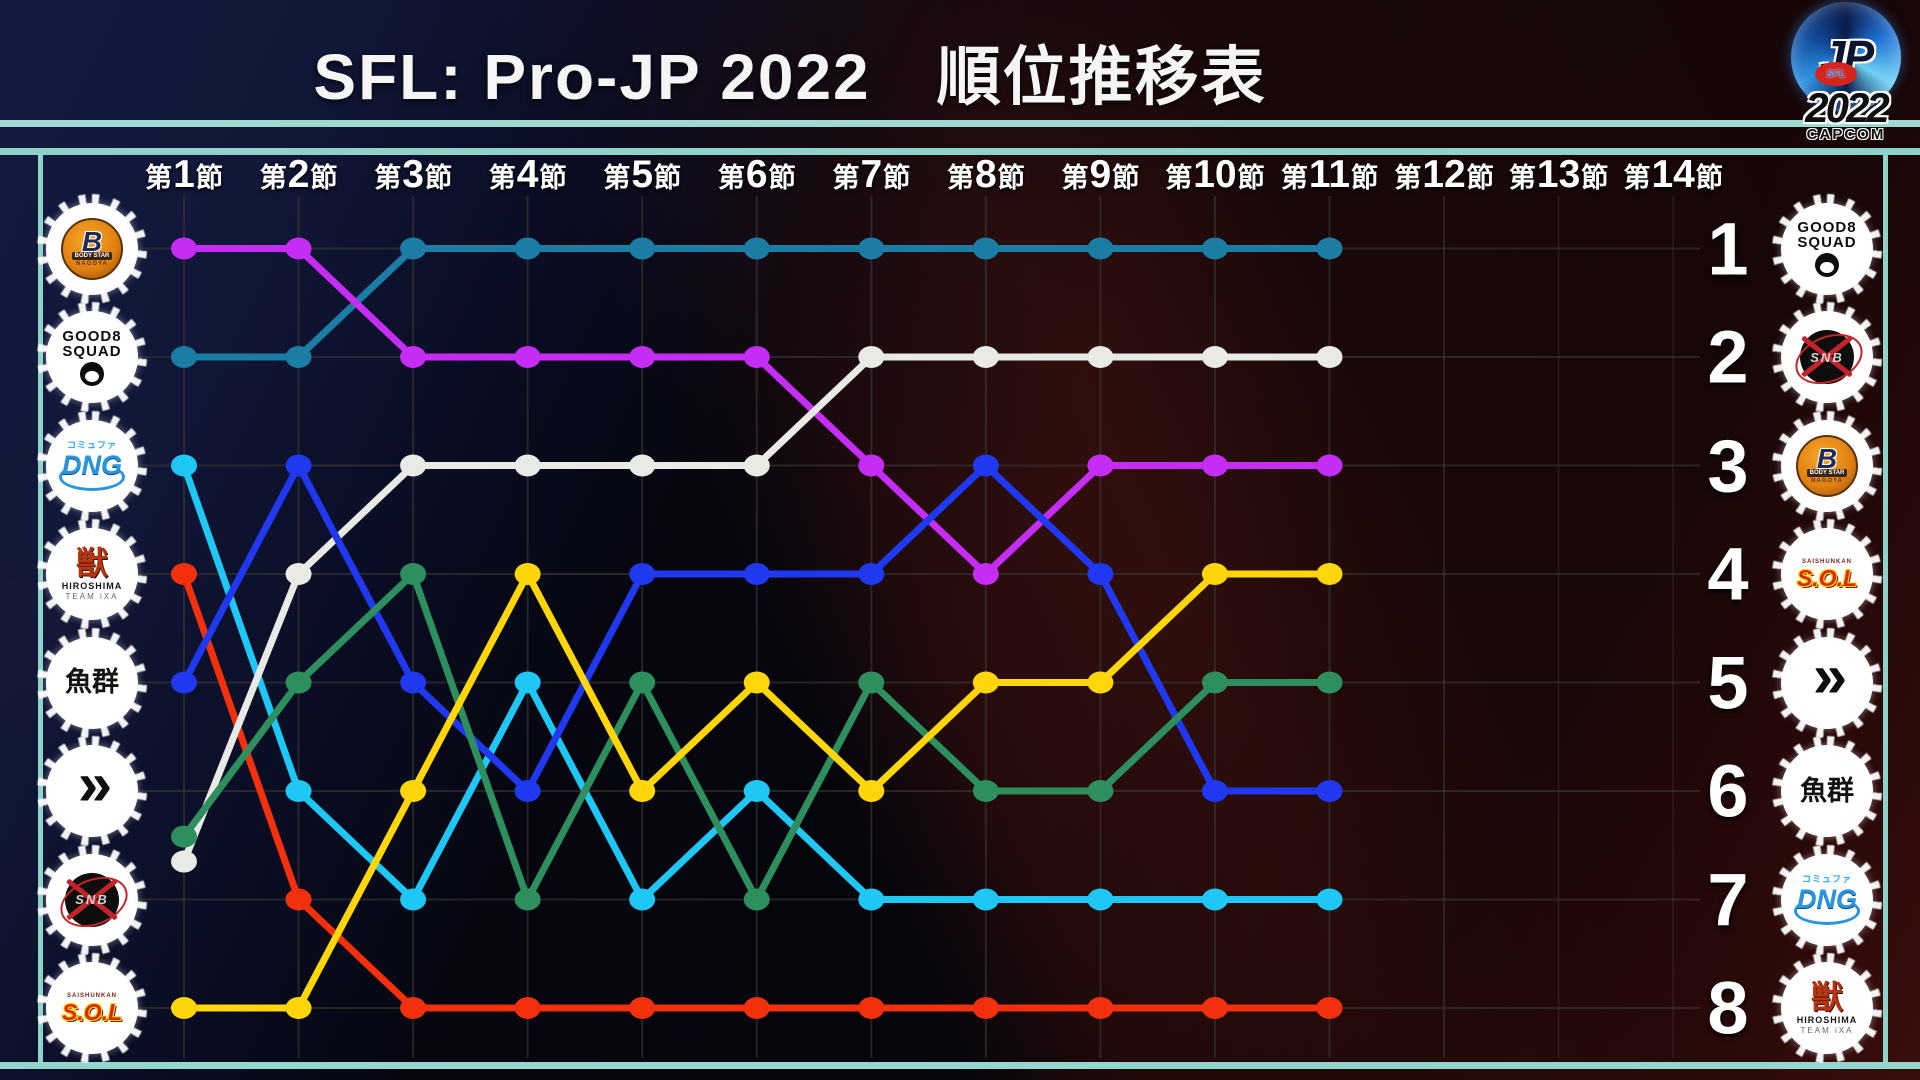 Image resolution: width=1920 pixels, height=1080 pixels. Describe the element at coordinates (790, 77) in the screenshot. I see `page-title: SFL: Pro-JP 2022 順位推移表` at that location.